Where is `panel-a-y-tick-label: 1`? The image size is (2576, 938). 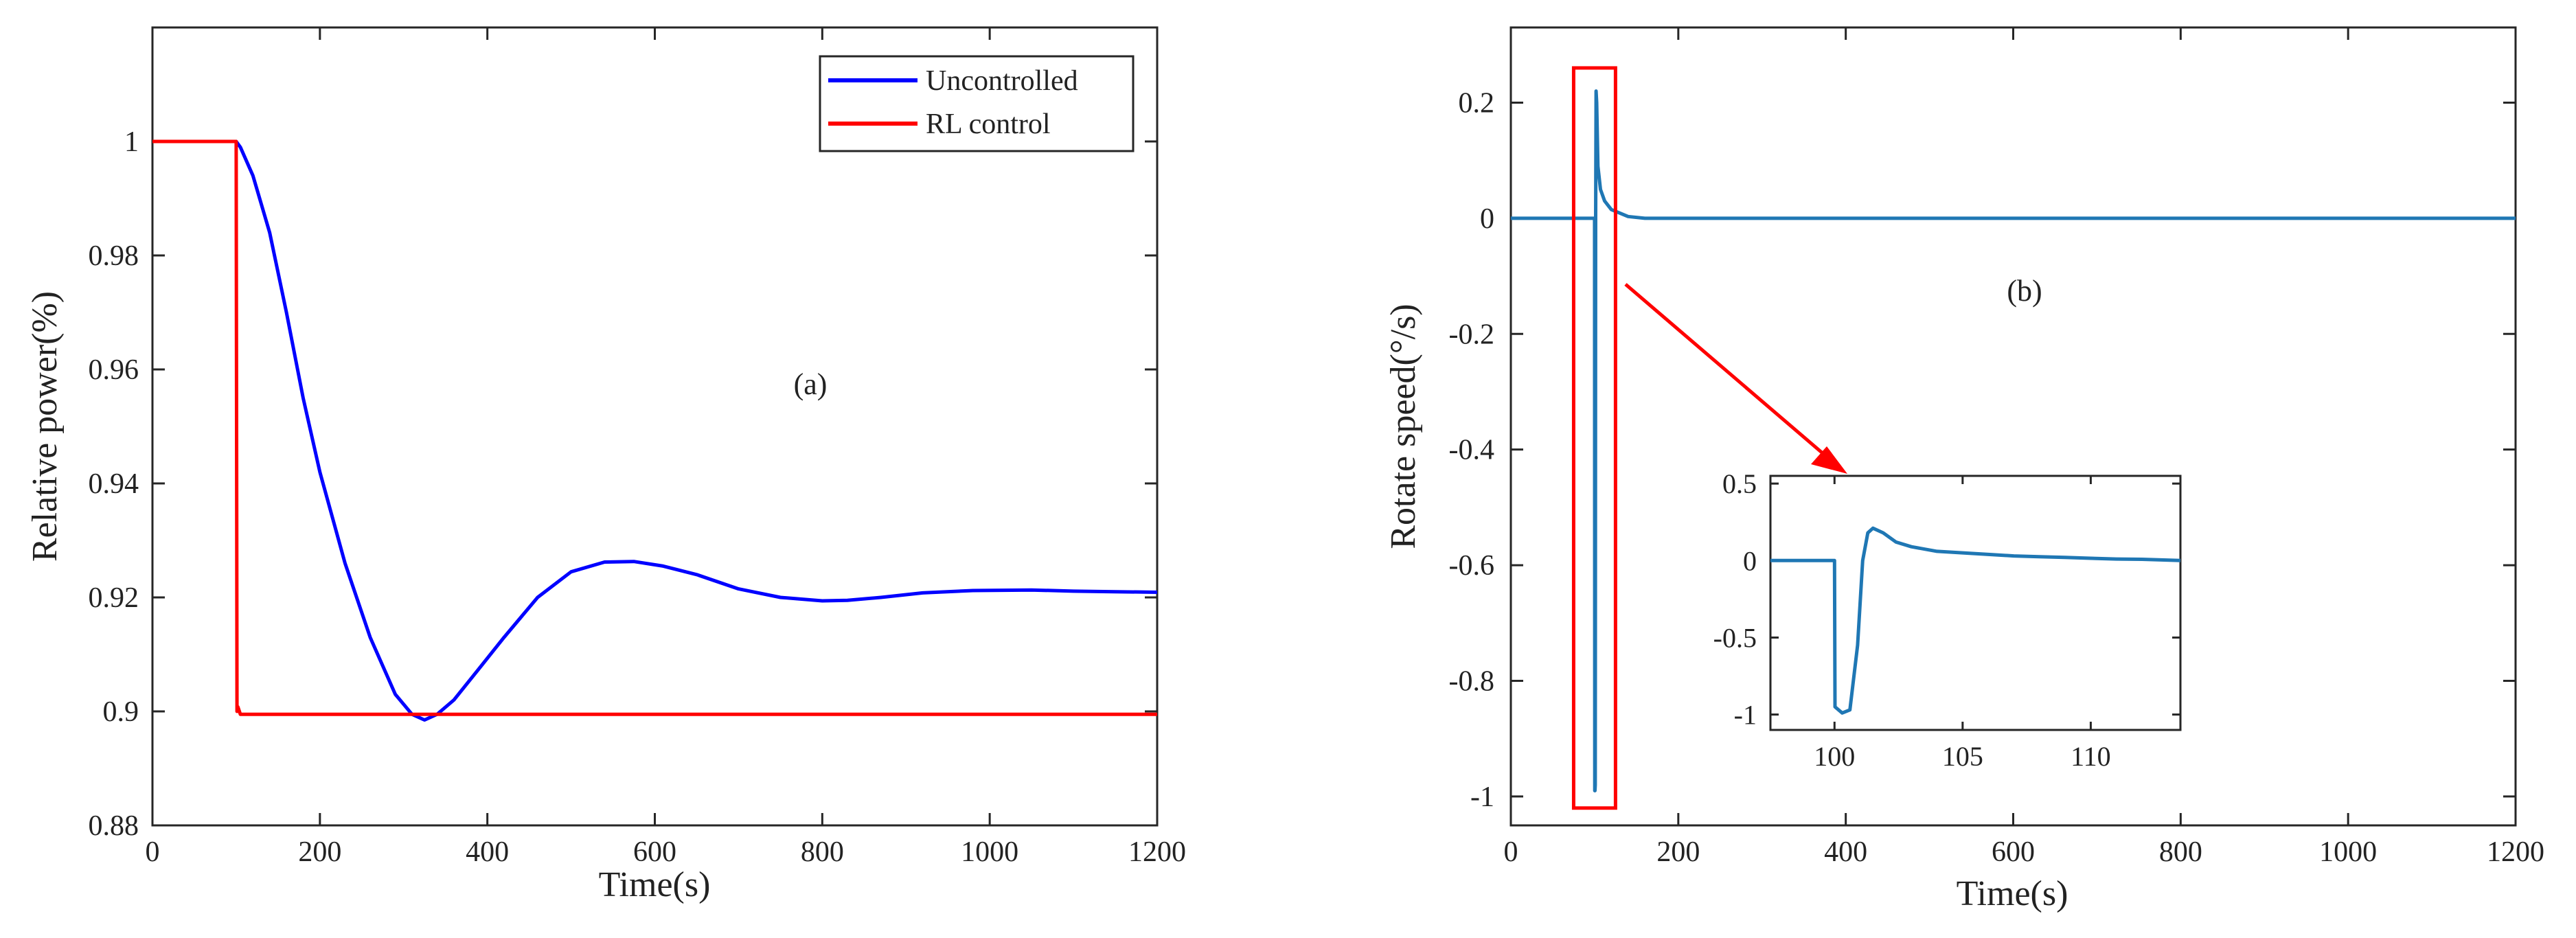
panel-a-y-tick-label: 1 is located at coordinates (131, 142).